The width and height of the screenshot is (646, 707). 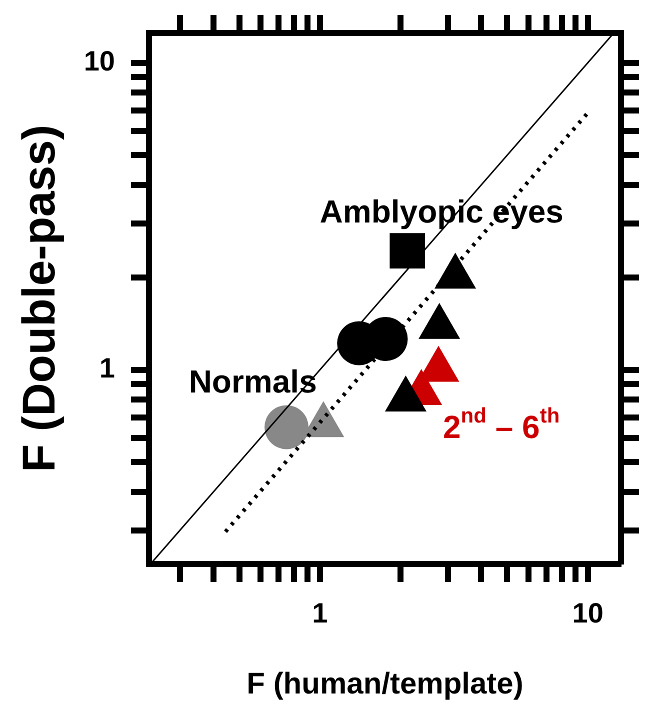 What do you see at coordinates (38, 298) in the screenshot?
I see `y-axis-title: F (Double-pass)` at bounding box center [38, 298].